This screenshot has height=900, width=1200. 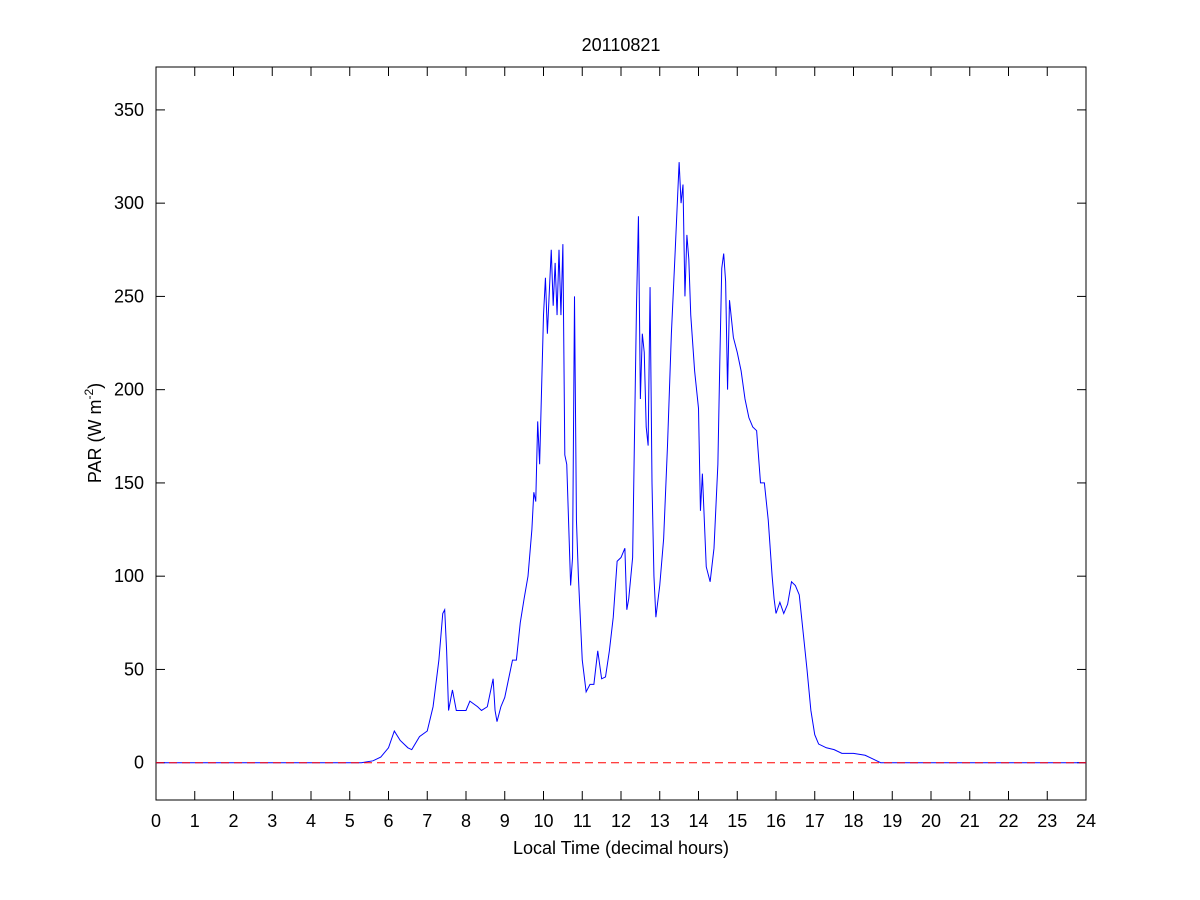 I want to click on x-tick-label: 13, so click(x=660, y=821).